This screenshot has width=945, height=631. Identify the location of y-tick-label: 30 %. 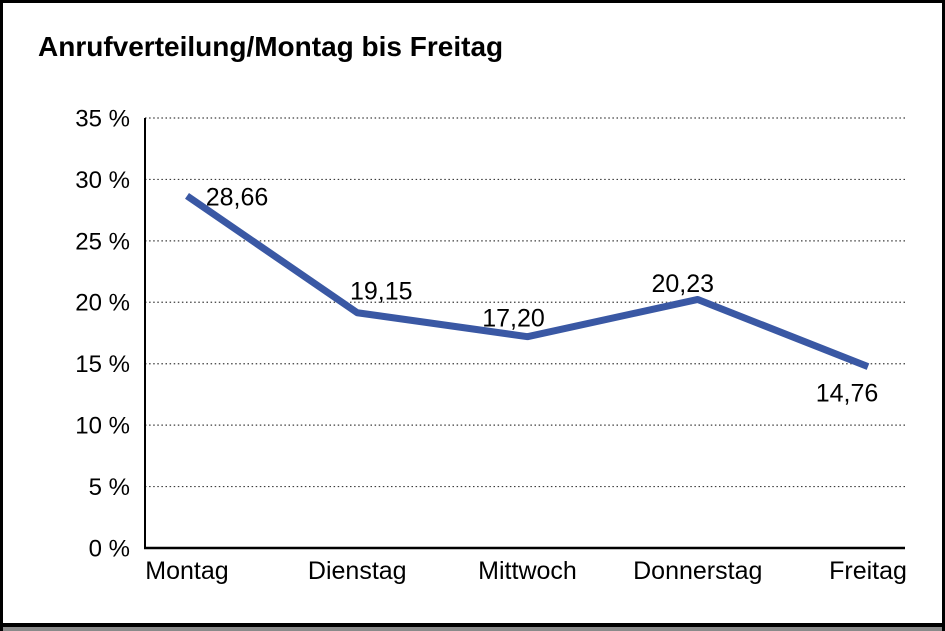
(102, 180).